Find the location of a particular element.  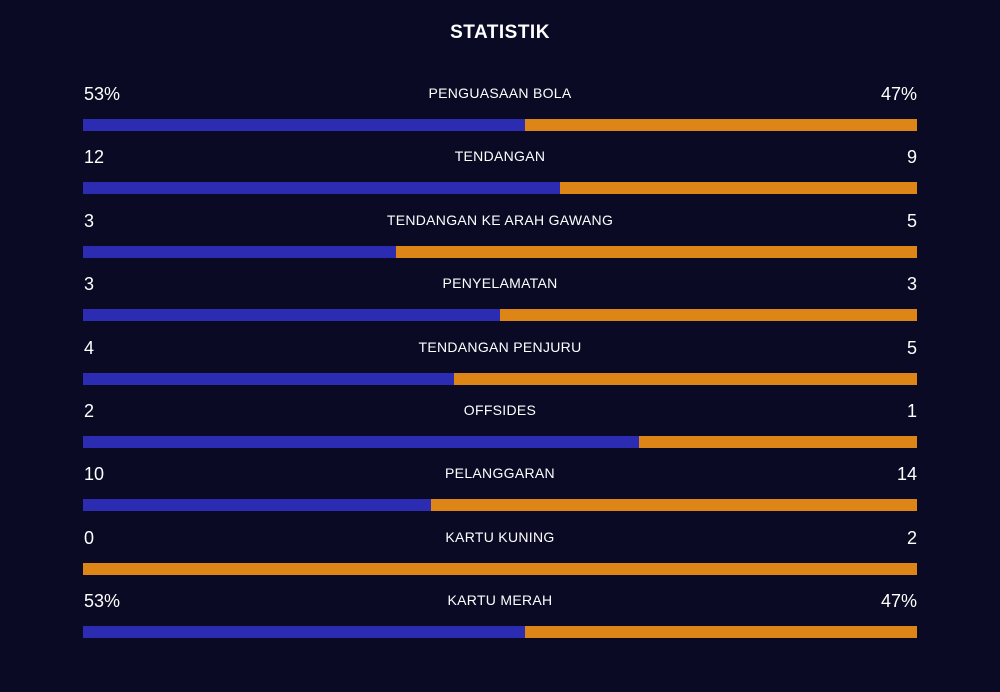

home-value: 12 is located at coordinates (94, 157).